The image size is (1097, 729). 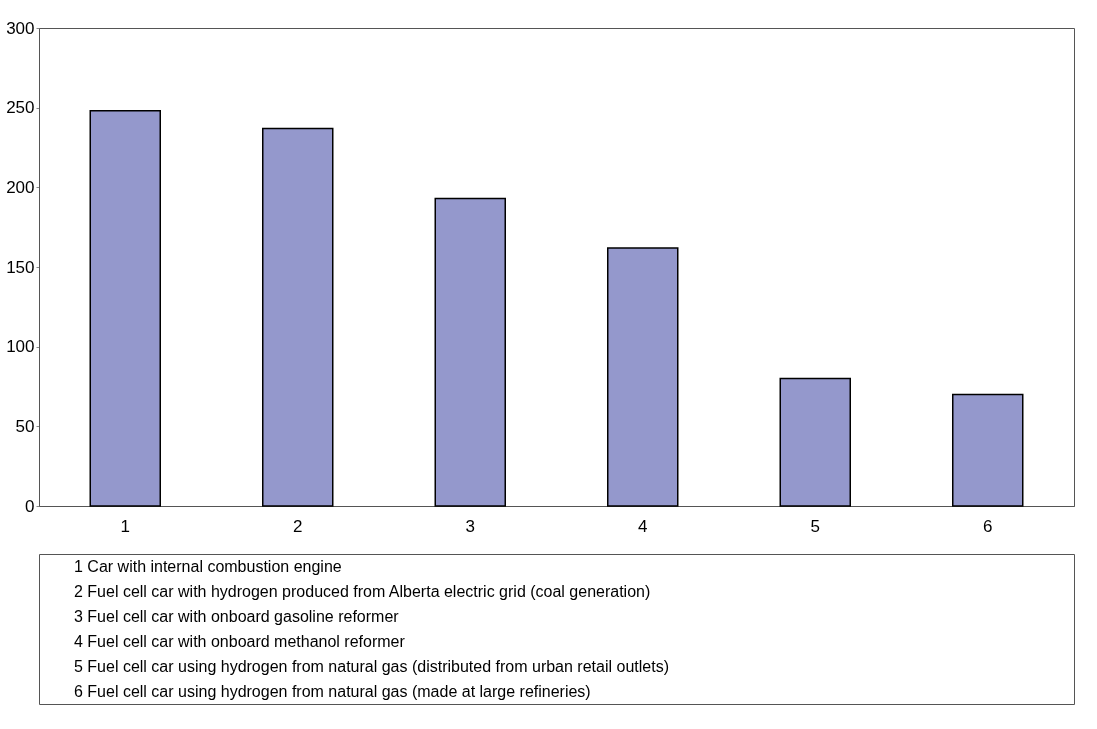 I want to click on y-tick-label: 0, so click(x=30, y=506).